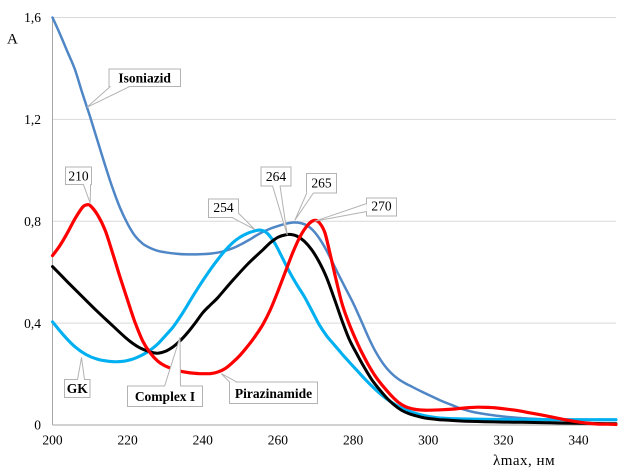 This screenshot has height=469, width=622. Describe the element at coordinates (165, 396) in the screenshot. I see `svg-text: Complex I` at that location.